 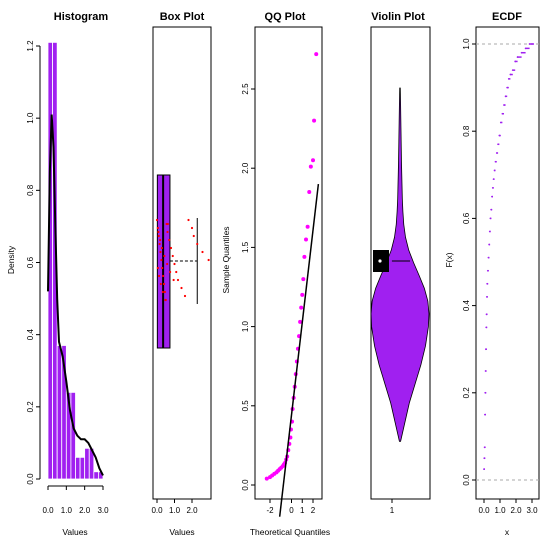 I want to click on histogram-plot-area: 0.0 0.2 0.4 0.6 0.8 1.0 1.2 0.0 1.0 2.0 3.0, so click(x=67, y=277).